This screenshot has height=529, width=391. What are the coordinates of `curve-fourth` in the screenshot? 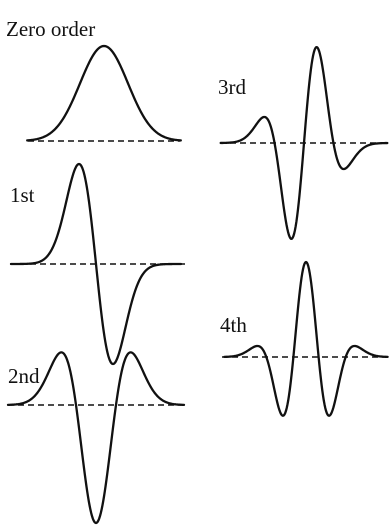 It's located at (306, 338).